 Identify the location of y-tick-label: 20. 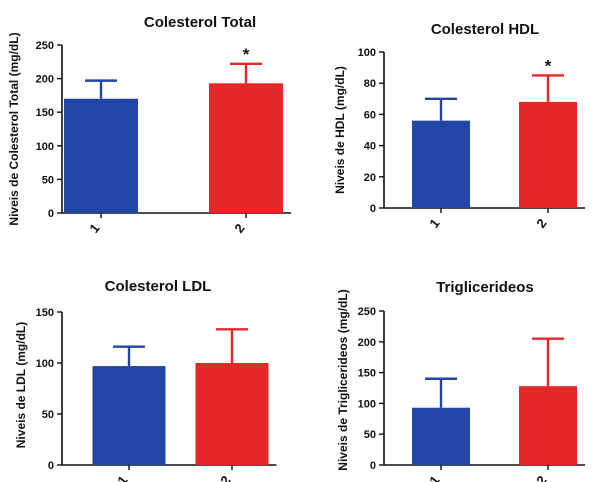
(370, 178).